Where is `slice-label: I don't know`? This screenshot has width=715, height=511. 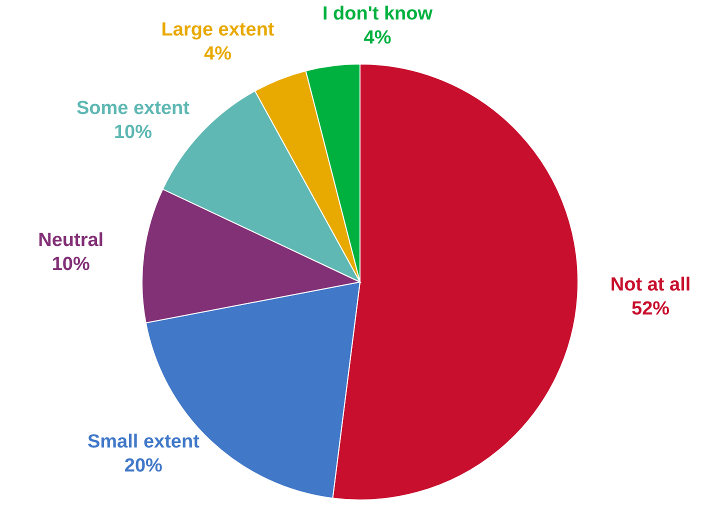
slice-label: I don't know is located at coordinates (377, 14).